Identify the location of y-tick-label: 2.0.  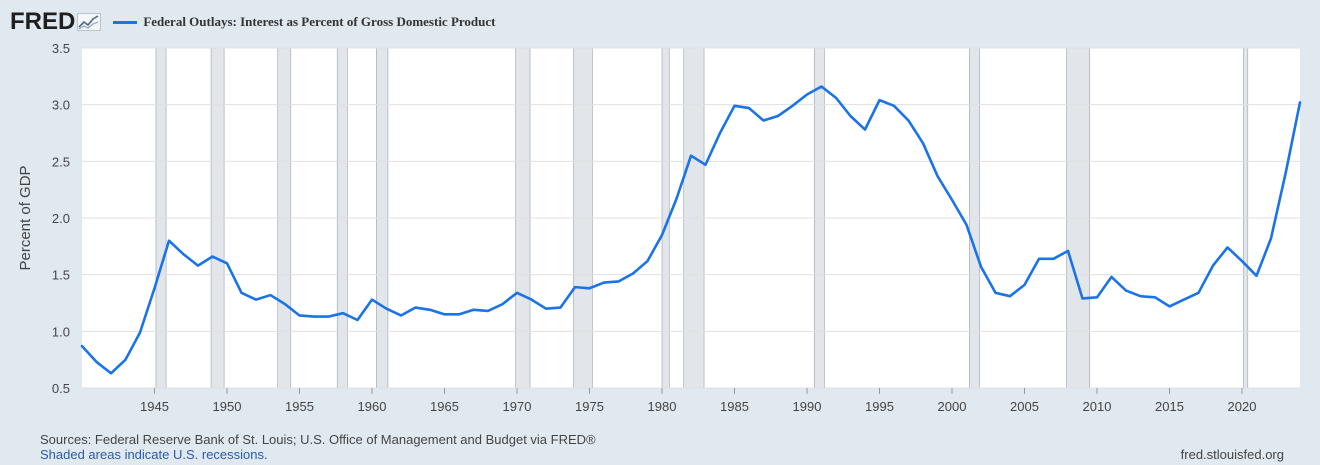
(61, 218).